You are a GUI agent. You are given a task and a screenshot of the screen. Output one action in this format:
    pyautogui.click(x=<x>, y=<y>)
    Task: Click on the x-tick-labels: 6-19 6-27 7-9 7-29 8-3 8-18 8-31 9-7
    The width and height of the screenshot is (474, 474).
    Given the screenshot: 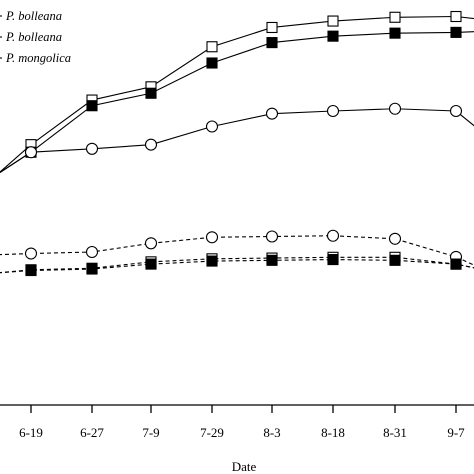 What is the action you would take?
    pyautogui.click(x=242, y=432)
    